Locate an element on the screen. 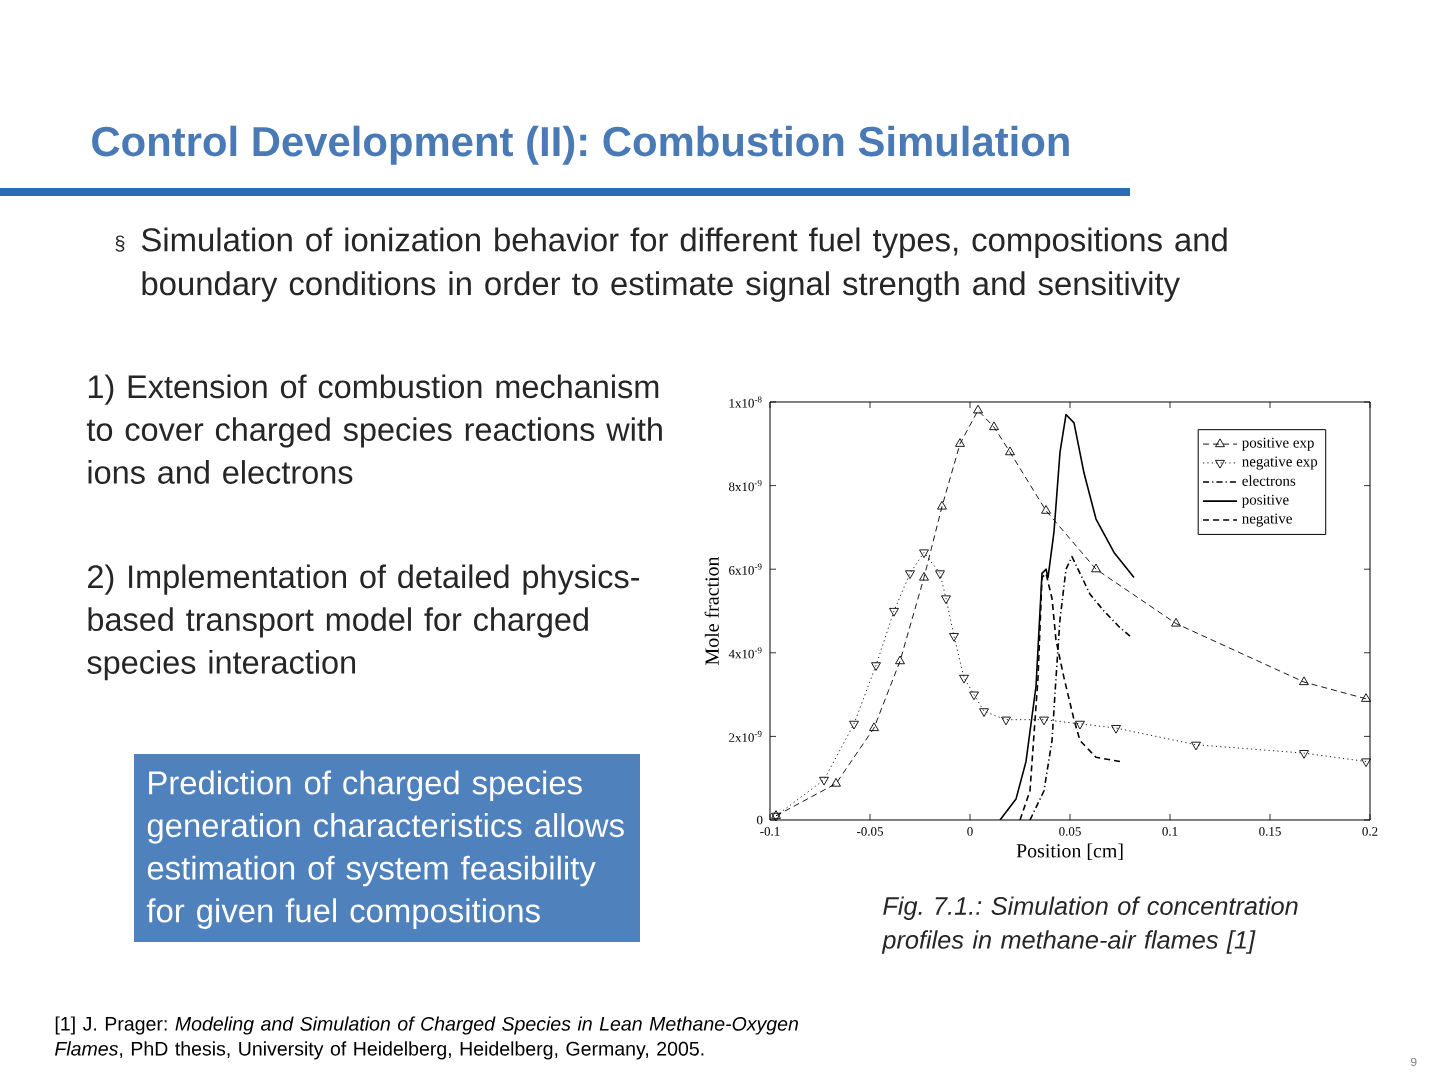  text: 1) Extension of combustion mechanism to cover charged species reactions with ions and electrons is located at coordinates (374, 429).